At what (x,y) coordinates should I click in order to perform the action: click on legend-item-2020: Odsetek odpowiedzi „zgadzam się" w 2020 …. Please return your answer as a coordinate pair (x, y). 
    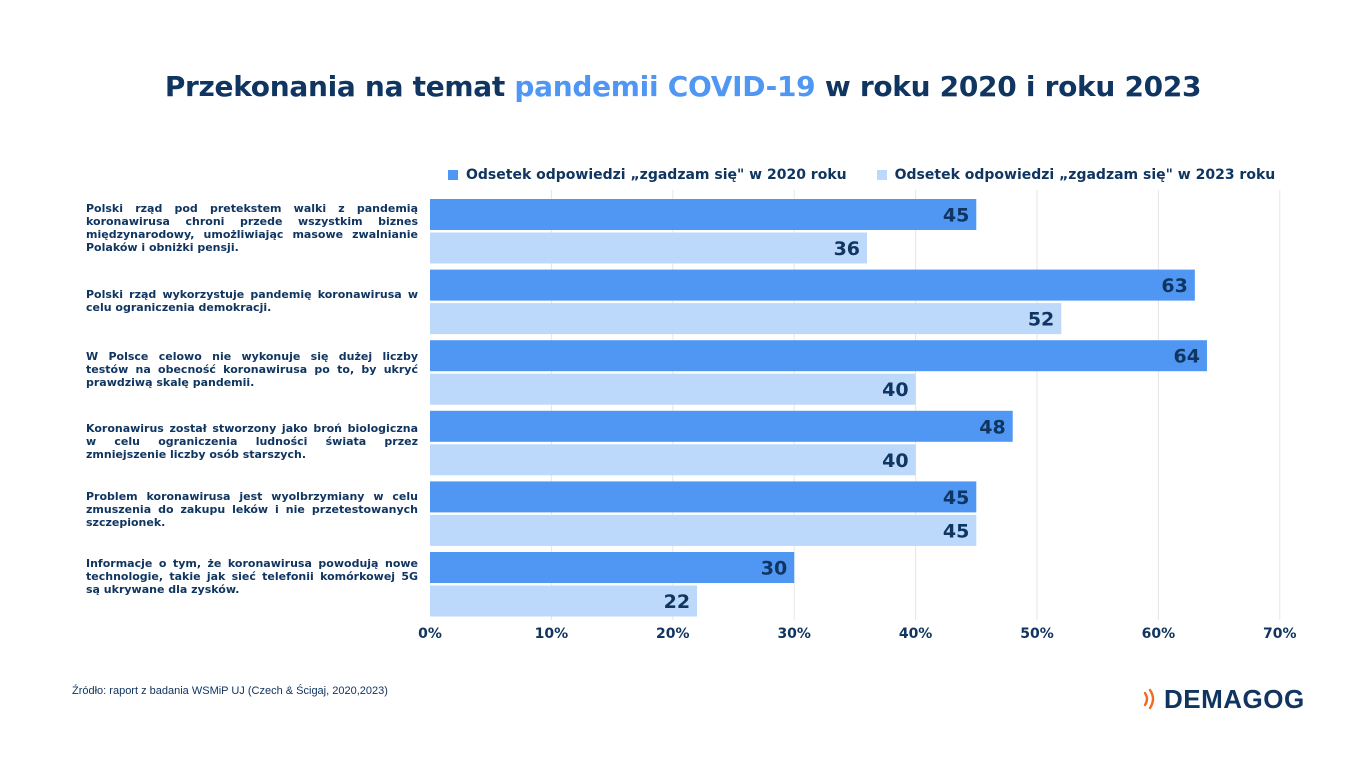
    Looking at the image, I should click on (647, 175).